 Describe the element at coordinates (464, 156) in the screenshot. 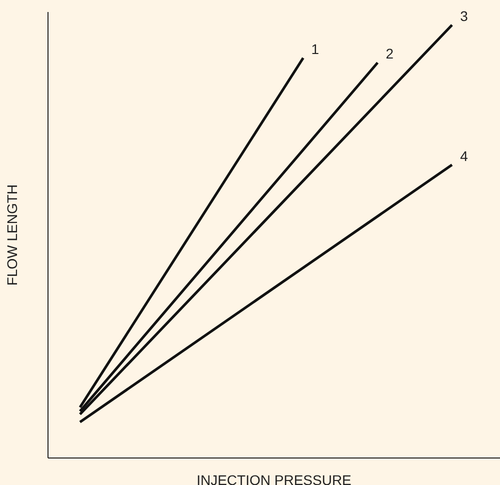

I see `series-label: 4` at that location.